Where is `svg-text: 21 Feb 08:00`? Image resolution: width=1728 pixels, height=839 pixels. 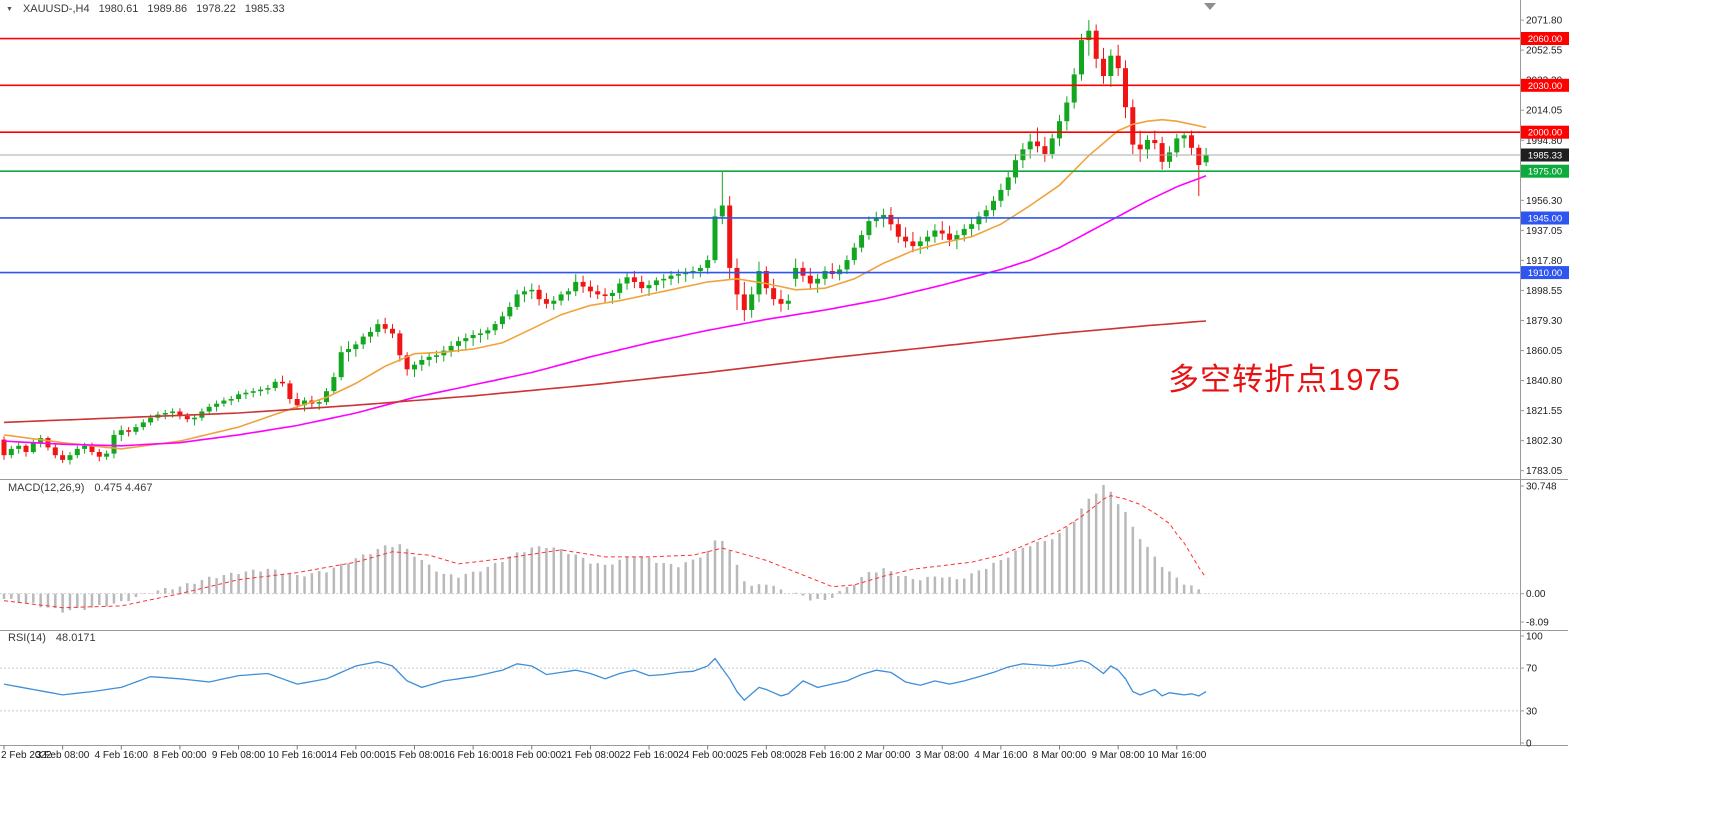
svg-text: 21 Feb 08:00 is located at coordinates (590, 755).